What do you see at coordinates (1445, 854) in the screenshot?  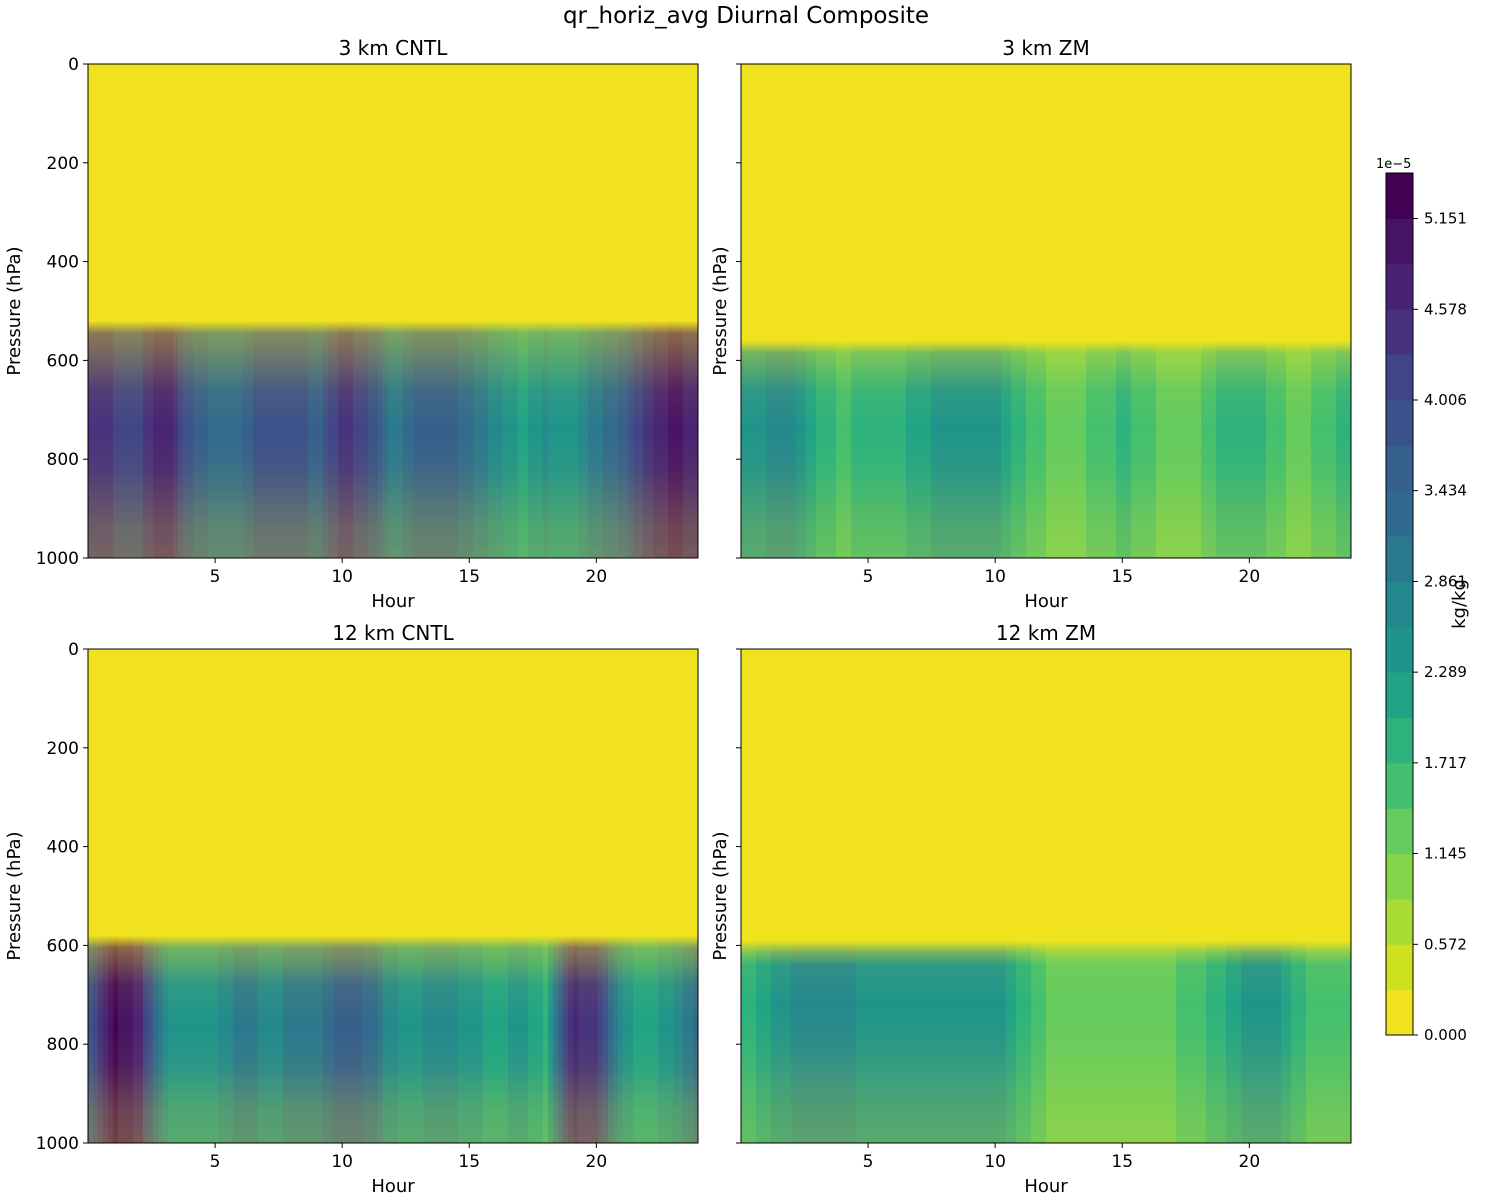 I see `colorbar-tick-label: 1.145` at bounding box center [1445, 854].